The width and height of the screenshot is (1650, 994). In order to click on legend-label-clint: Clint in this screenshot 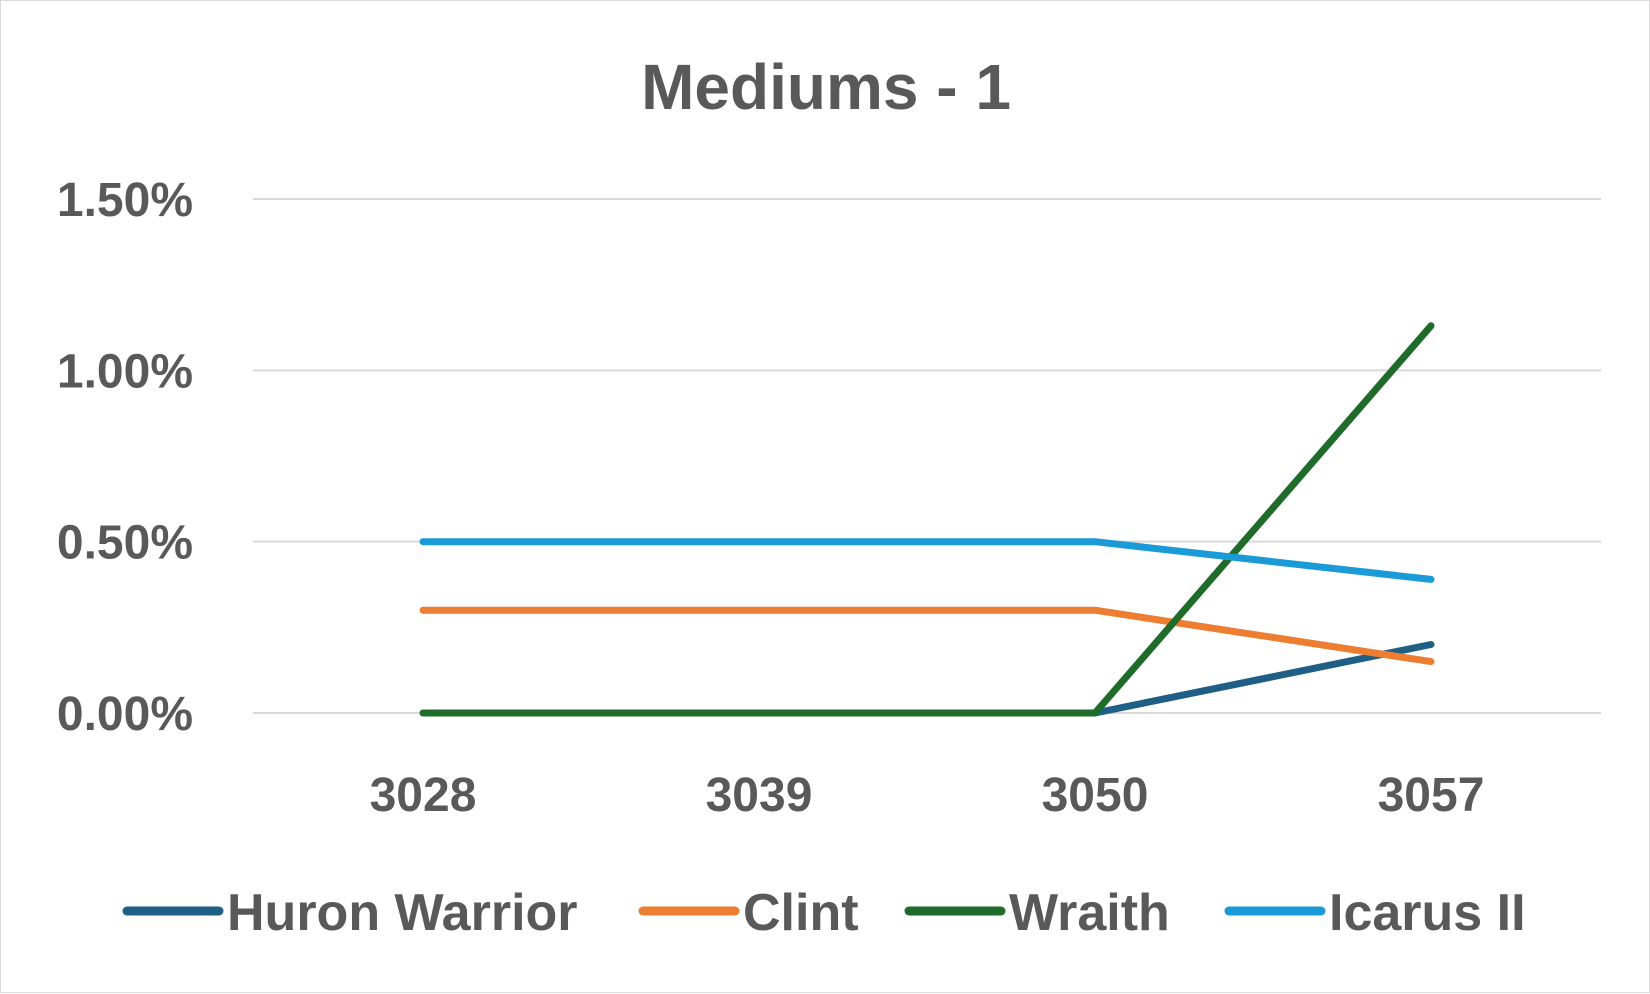, I will do `click(801, 913)`.